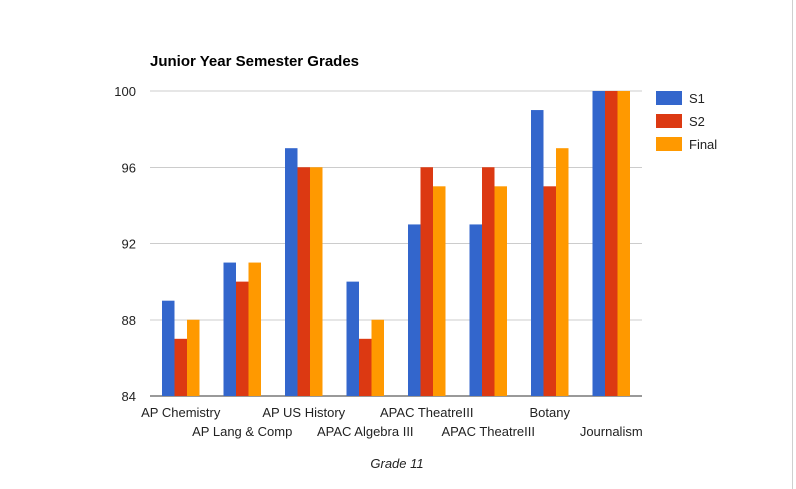 This screenshot has width=796, height=489. Describe the element at coordinates (365, 431) in the screenshot. I see `x-category-label: APAC Algebra III` at that location.